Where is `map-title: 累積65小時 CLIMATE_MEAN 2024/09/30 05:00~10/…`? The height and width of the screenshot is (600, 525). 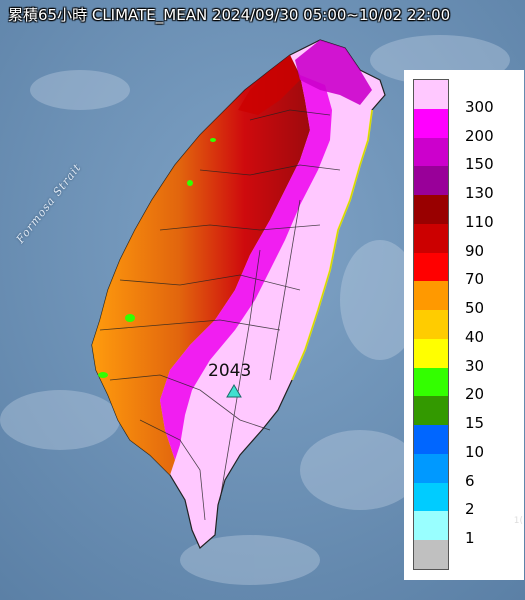 map-title: 累積65小時 CLIMATE_MEAN 2024/09/30 05:00~10/… is located at coordinates (229, 14).